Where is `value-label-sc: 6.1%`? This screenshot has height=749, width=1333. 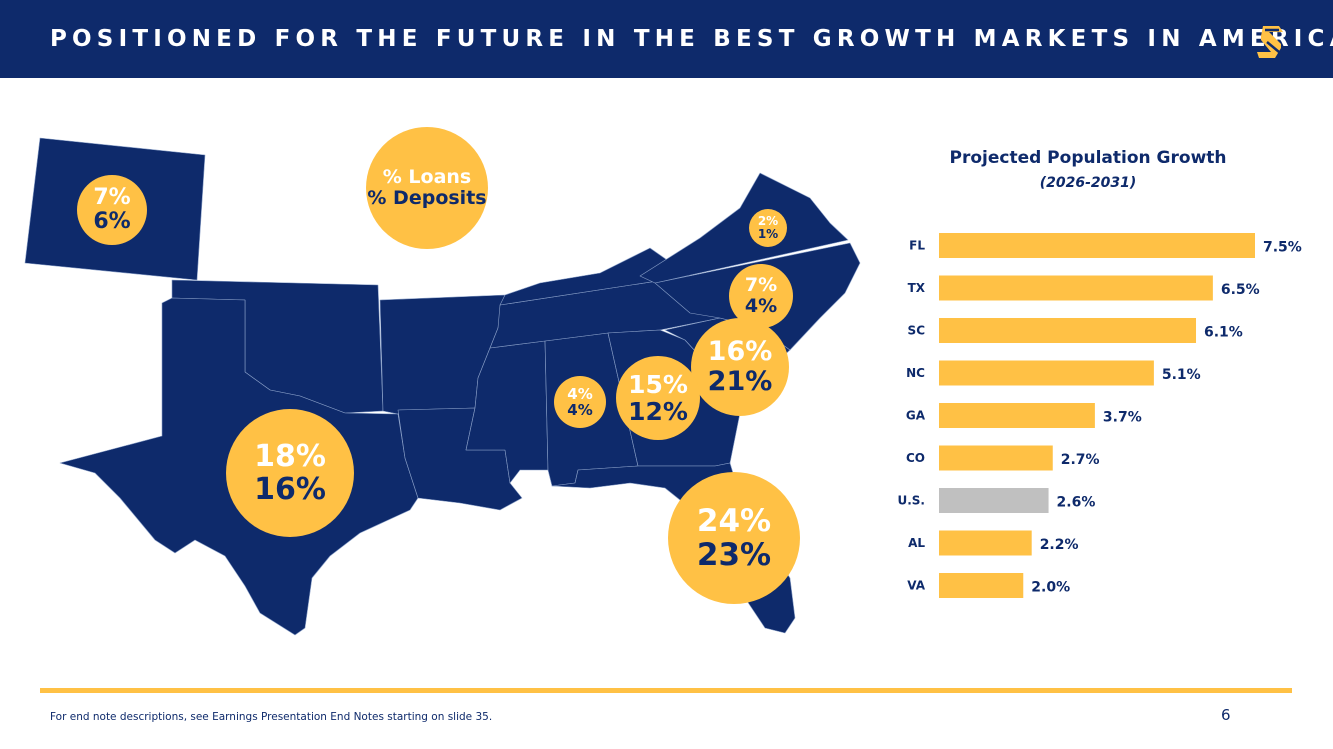
value-label-sc: 6.1% is located at coordinates (1223, 333).